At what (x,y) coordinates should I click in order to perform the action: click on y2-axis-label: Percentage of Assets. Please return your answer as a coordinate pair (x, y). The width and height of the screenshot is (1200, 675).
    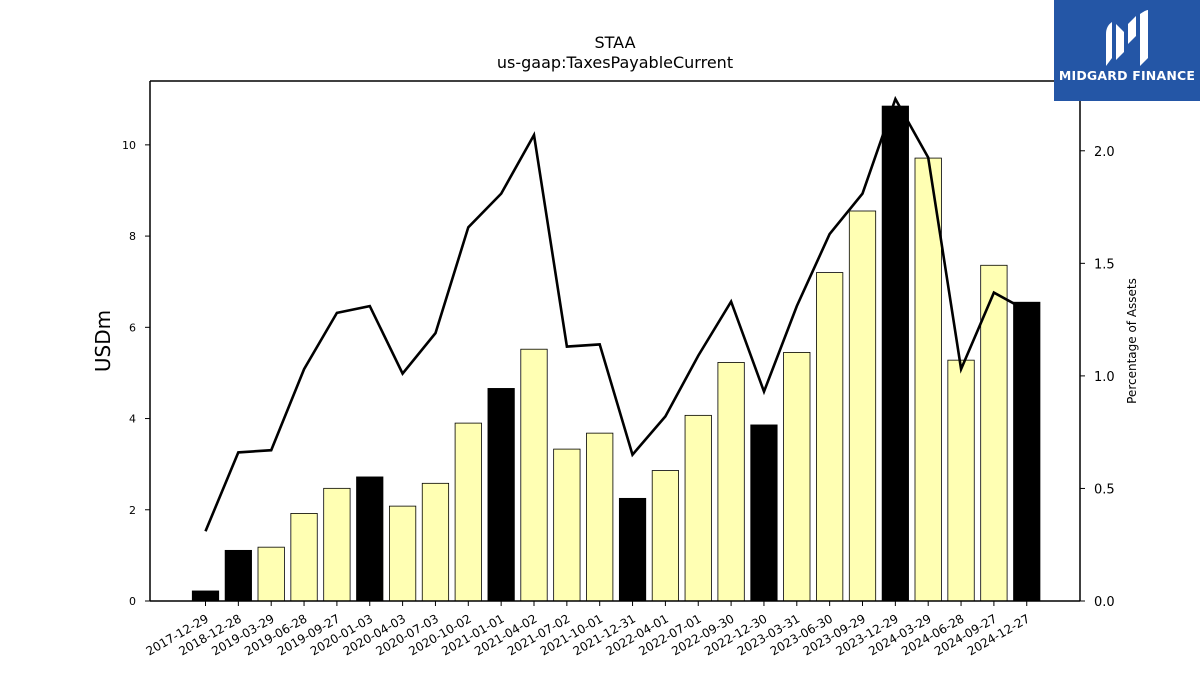
    Looking at the image, I should click on (1132, 341).